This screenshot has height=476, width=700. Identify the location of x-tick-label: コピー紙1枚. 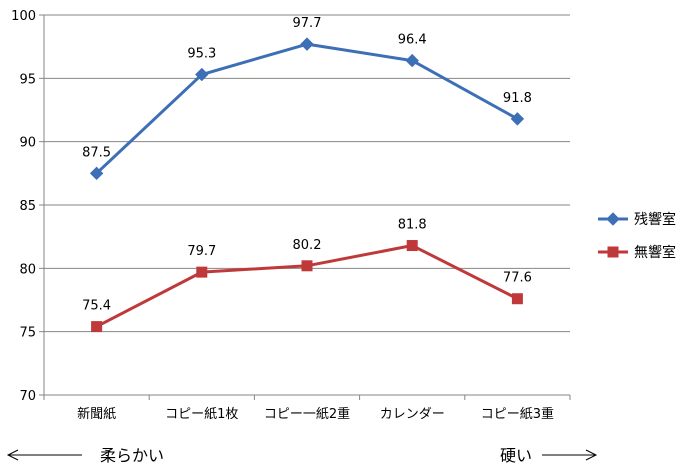
(201, 414).